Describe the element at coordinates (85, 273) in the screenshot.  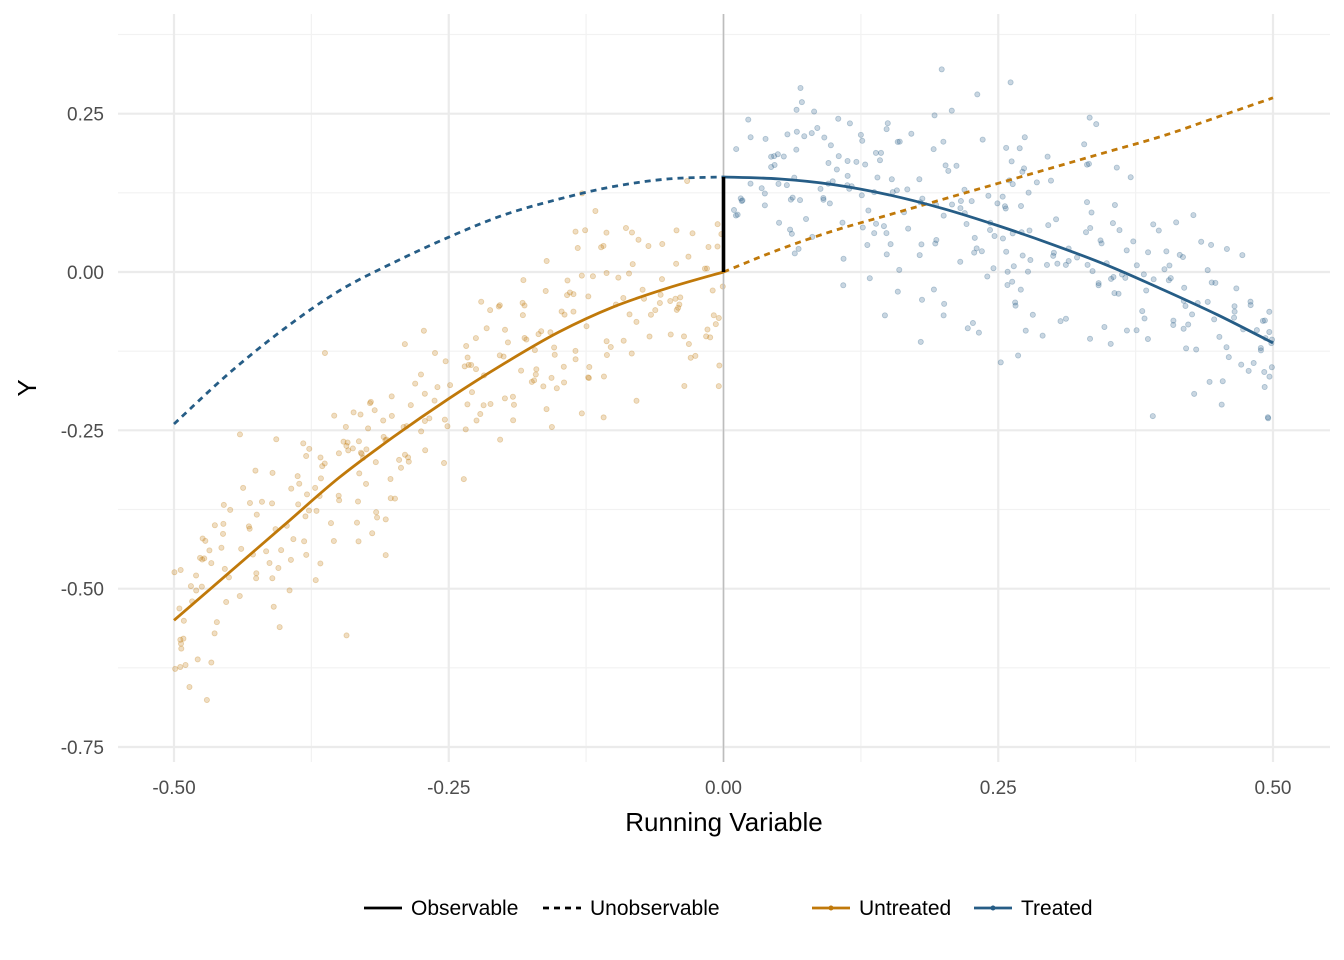
I see `y-tick-label: 0.00` at that location.